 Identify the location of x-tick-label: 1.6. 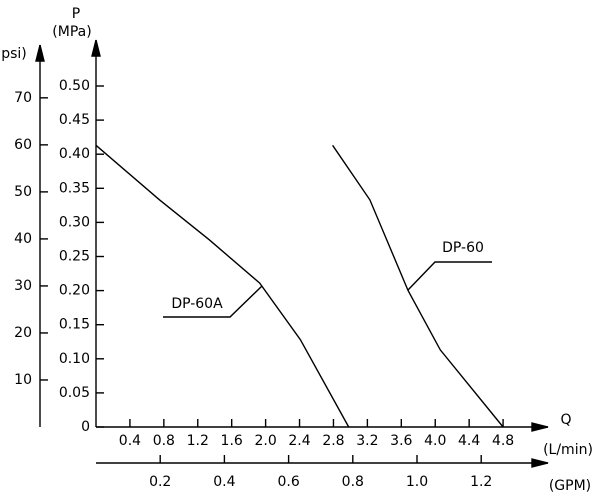
(232, 441).